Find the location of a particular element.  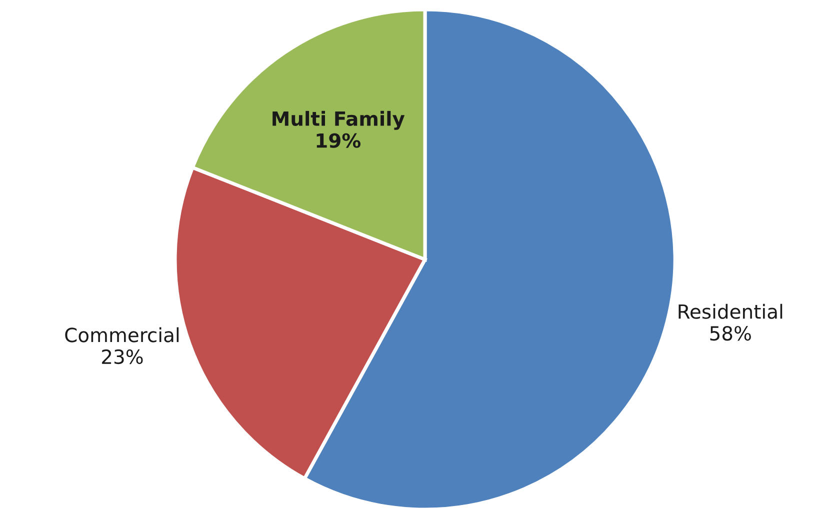

slice-label: Commercial is located at coordinates (122, 334).